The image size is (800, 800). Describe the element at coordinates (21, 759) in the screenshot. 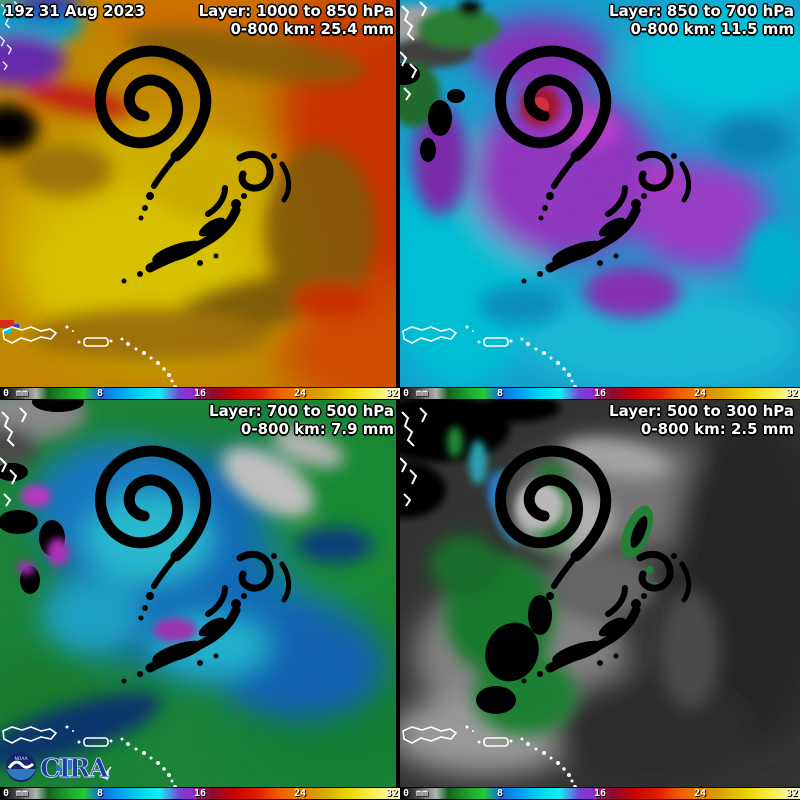

I see `noaa-logo-text: NOAA` at that location.